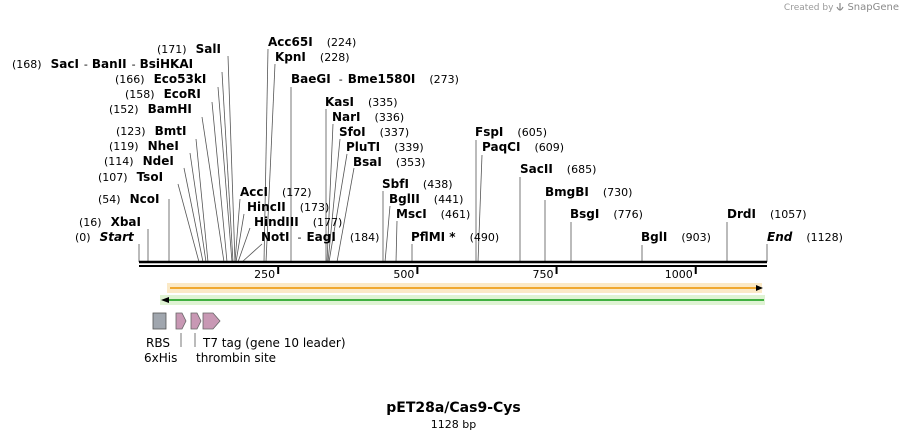  I want to click on site-label-xbai: (16) XbaI, so click(110, 222).